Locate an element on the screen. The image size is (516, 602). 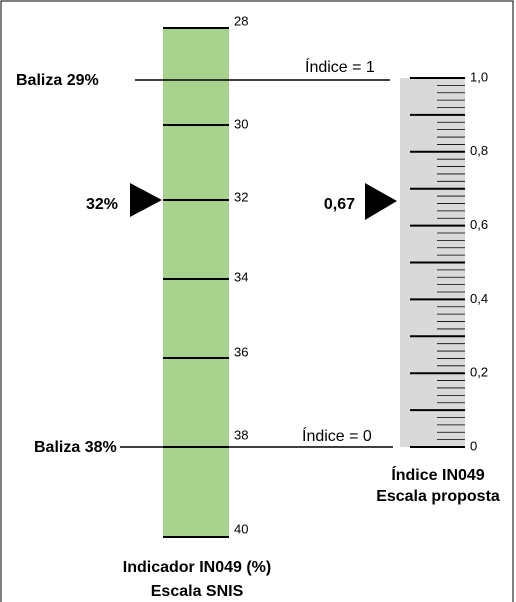
proposed-tick-label: 0 is located at coordinates (473, 445).